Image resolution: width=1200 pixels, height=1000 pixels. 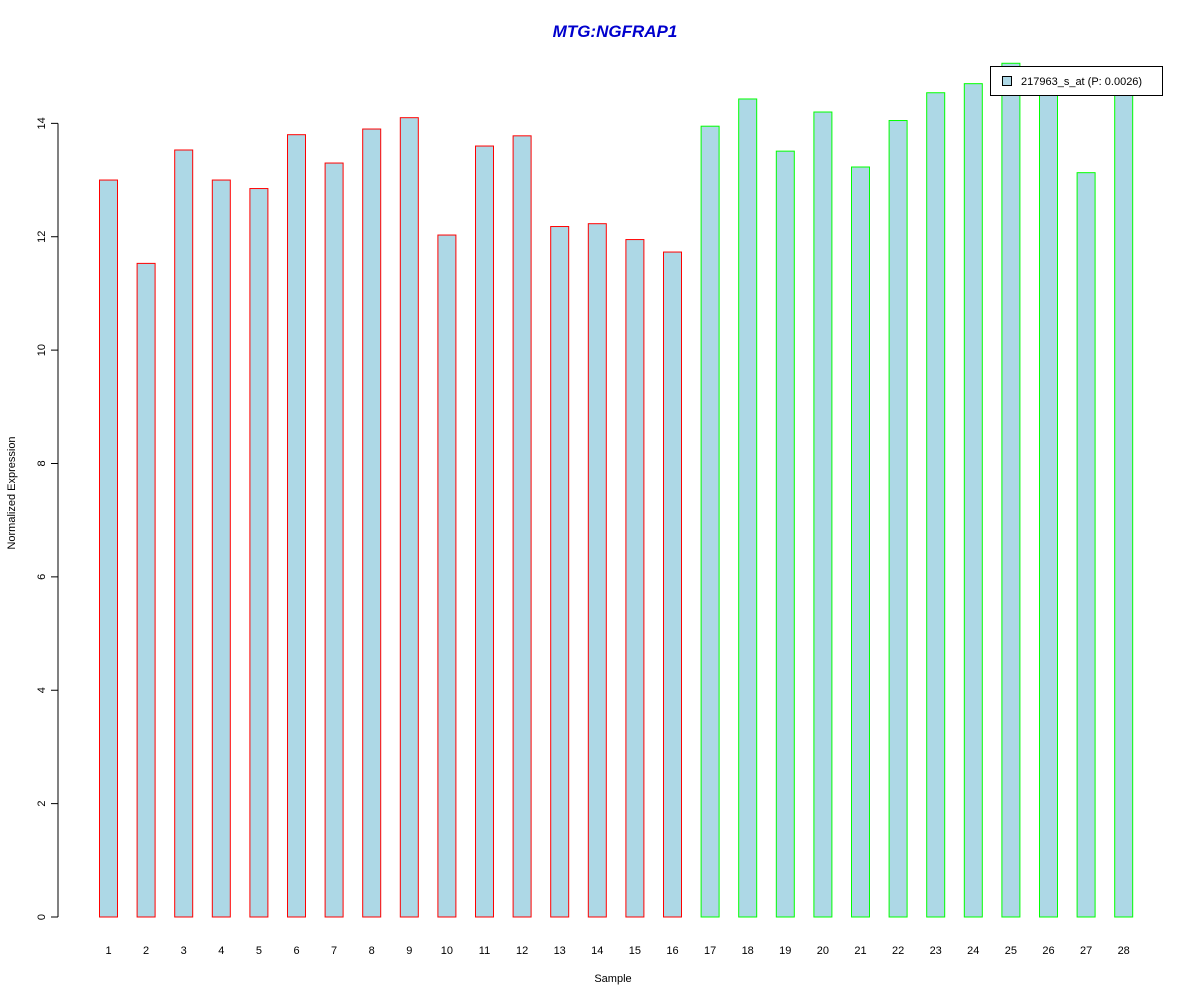 What do you see at coordinates (42, 463) in the screenshot?
I see `y-tick-label: 8` at bounding box center [42, 463].